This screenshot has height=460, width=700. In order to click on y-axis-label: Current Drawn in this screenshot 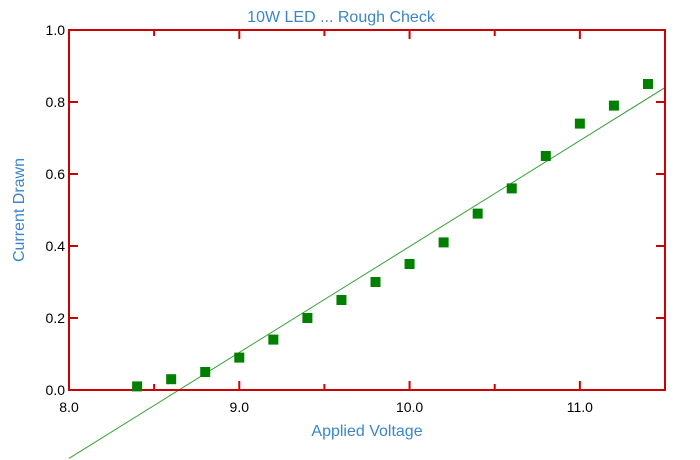, I will do `click(19, 210)`.